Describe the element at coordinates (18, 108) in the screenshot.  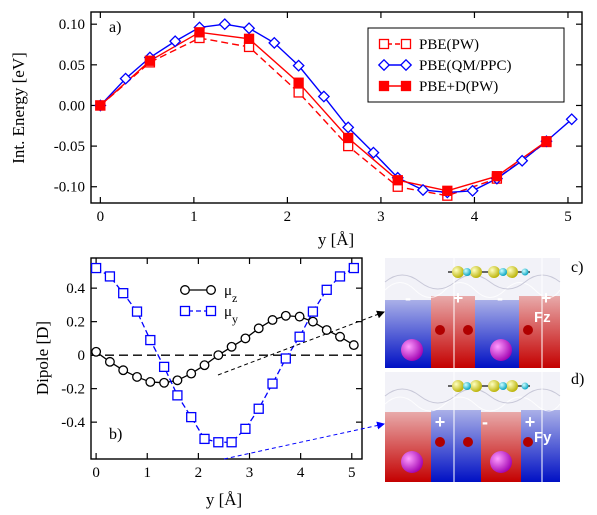
I see `panel-a-ylabel: Int. Energy [eV]` at that location.